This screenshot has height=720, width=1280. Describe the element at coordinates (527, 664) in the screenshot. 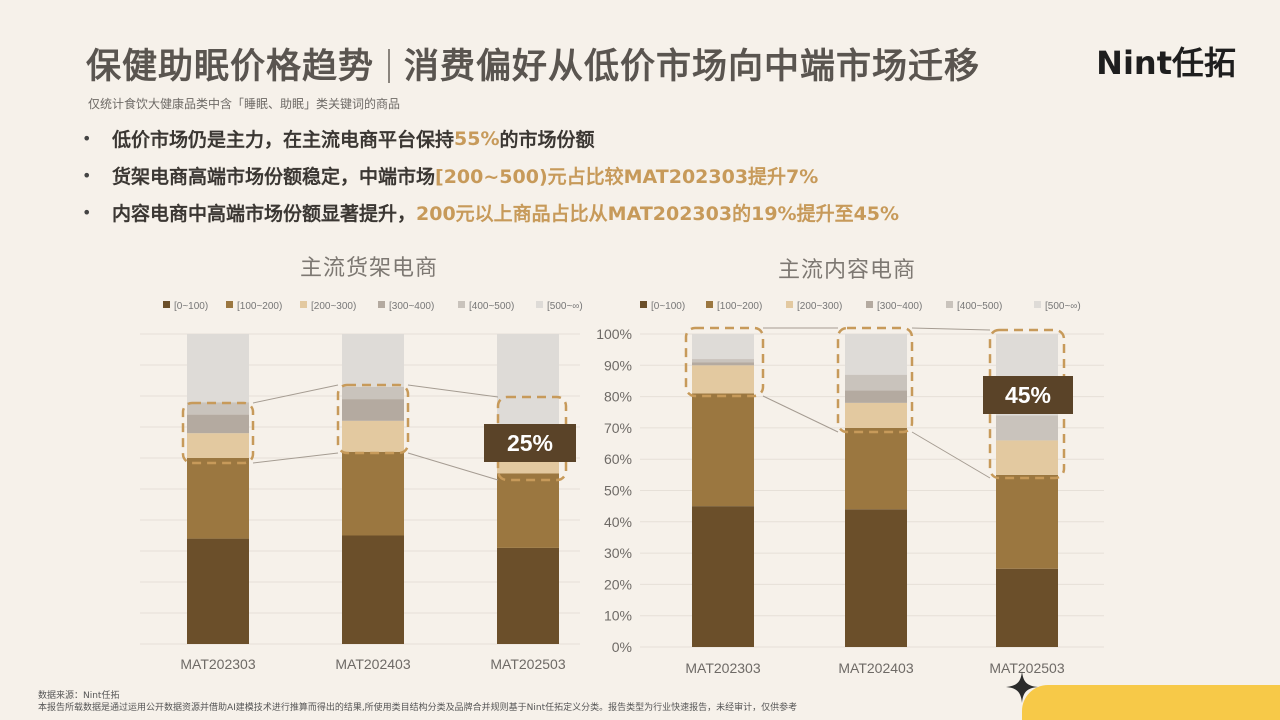

I see `x-tick-label: MAT202503` at that location.